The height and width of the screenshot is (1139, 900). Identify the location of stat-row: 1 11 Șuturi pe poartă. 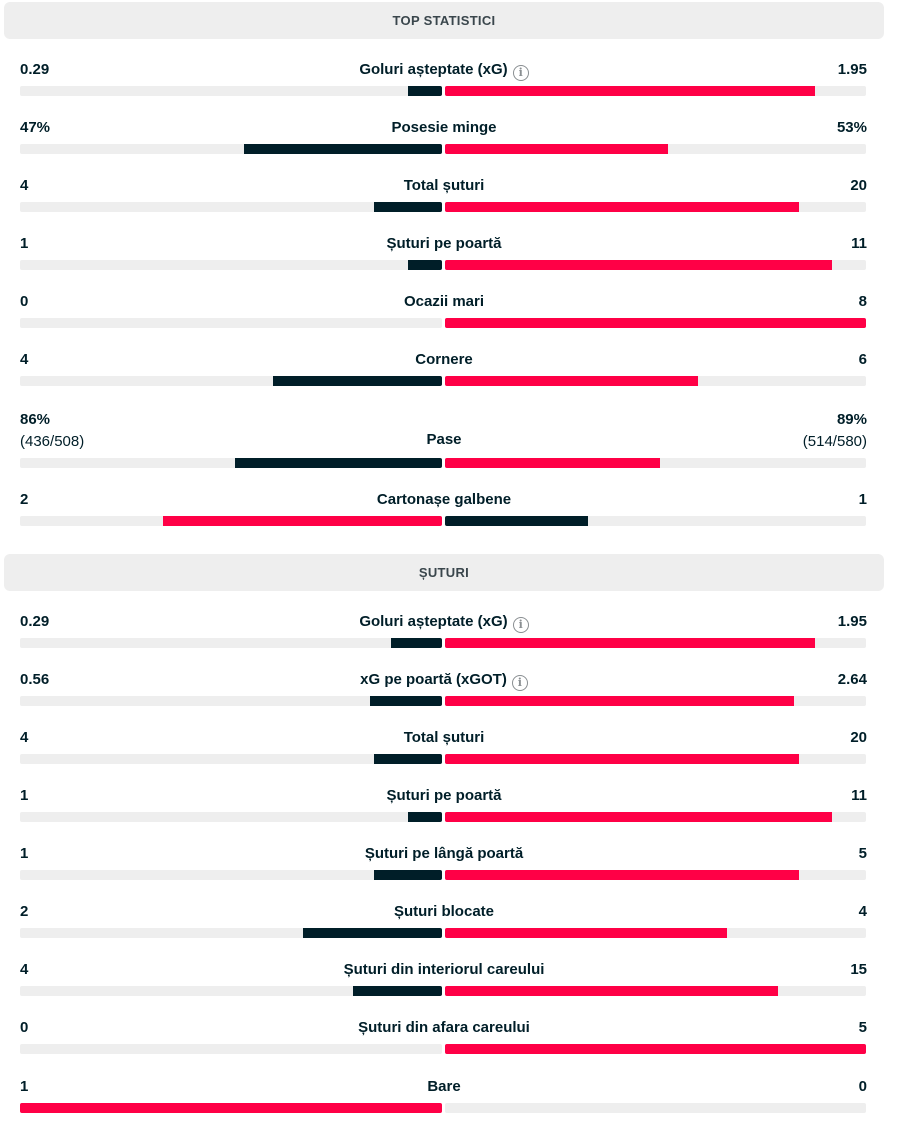
(450, 806).